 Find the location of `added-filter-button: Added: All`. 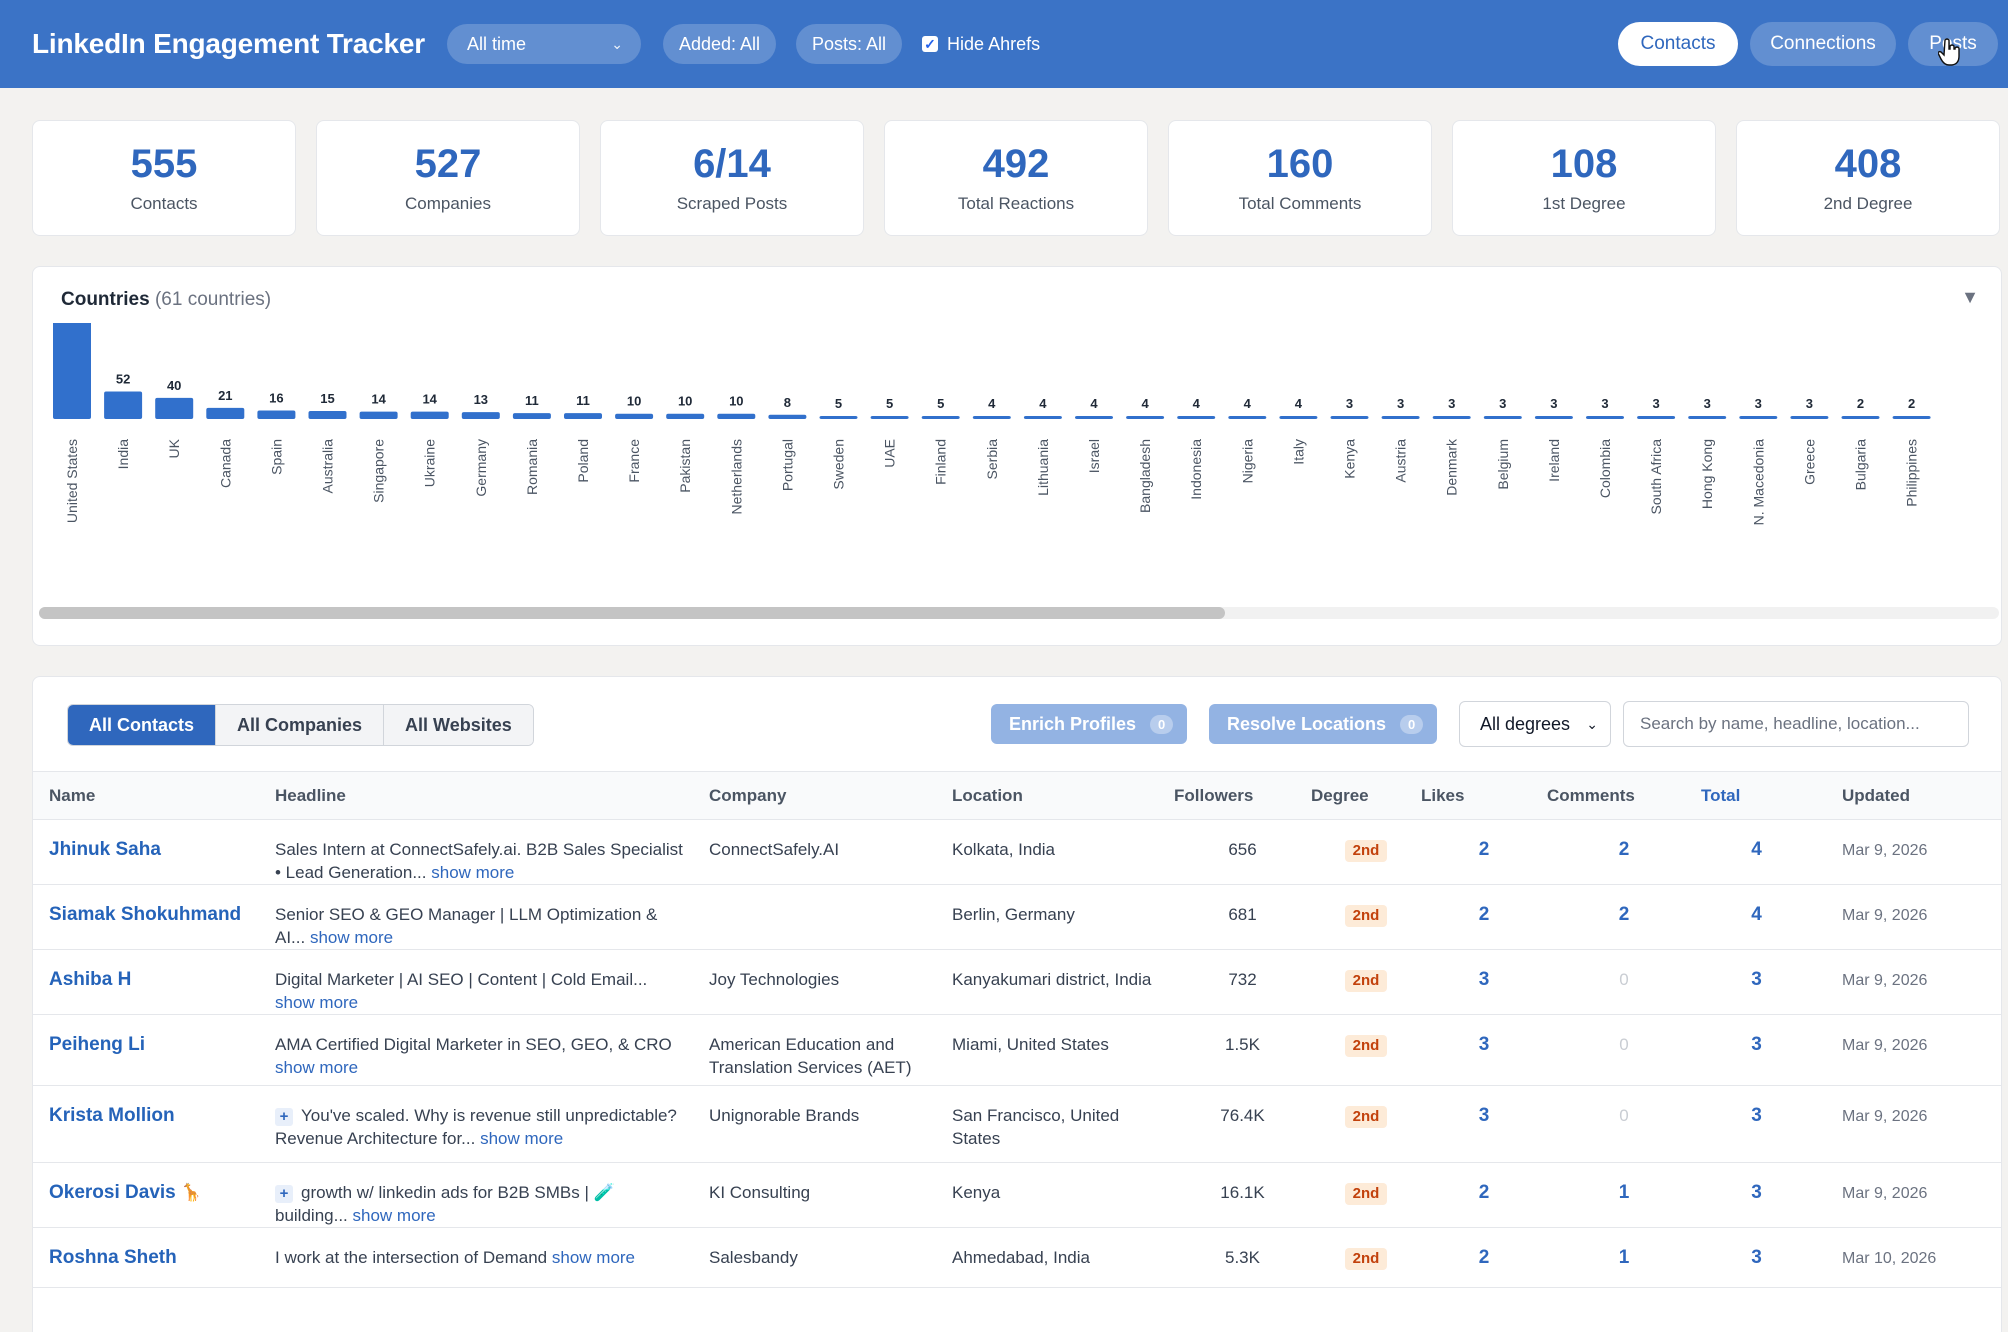

added-filter-button: Added: All is located at coordinates (719, 44).